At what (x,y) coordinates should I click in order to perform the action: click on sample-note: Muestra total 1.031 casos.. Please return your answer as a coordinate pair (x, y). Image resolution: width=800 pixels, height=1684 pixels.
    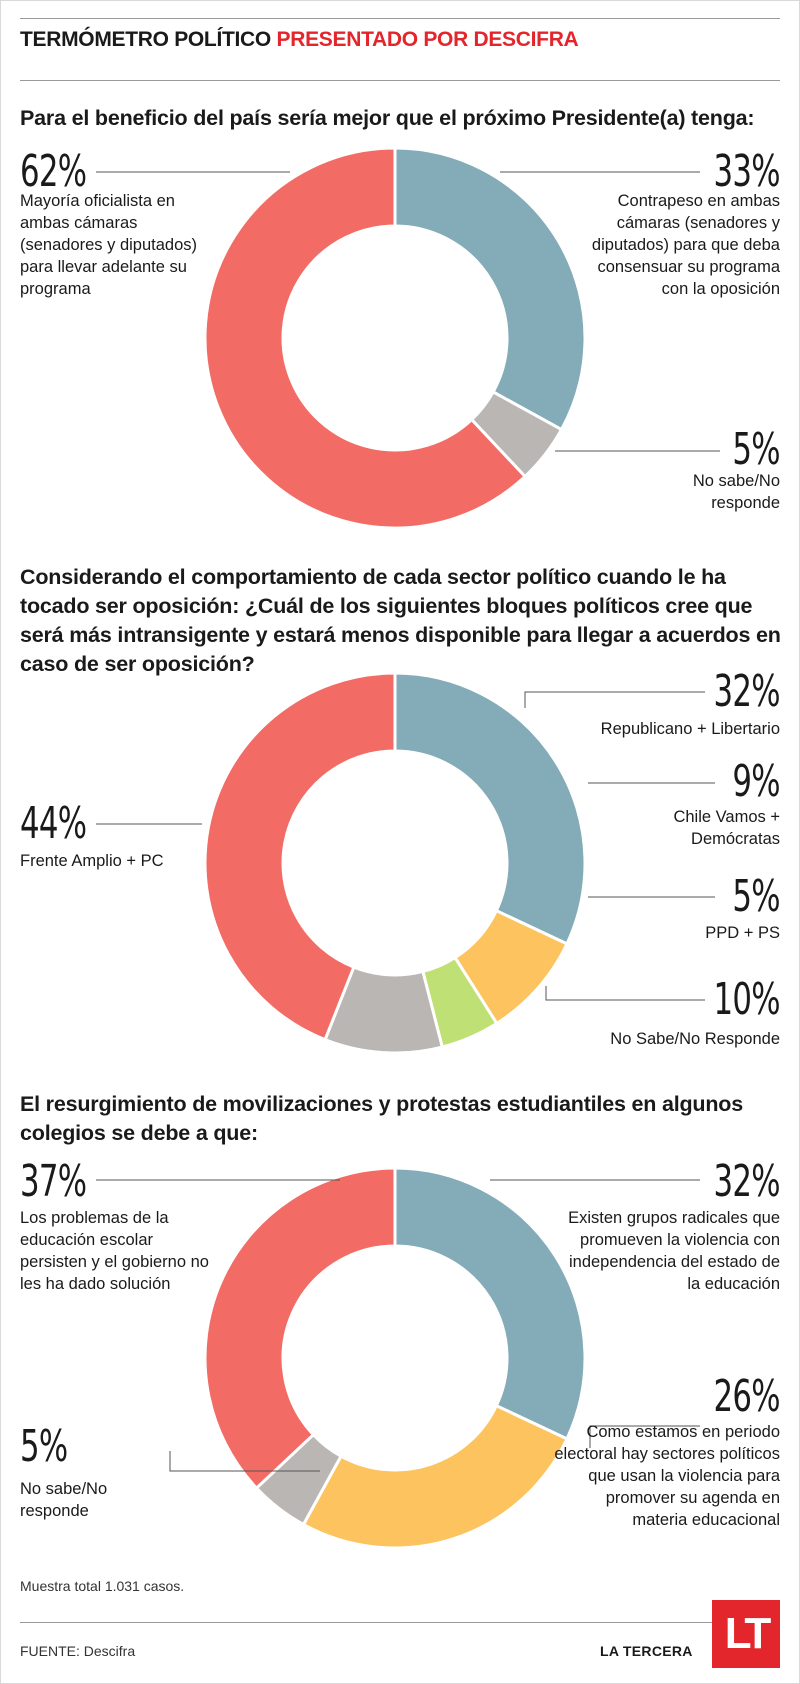
    Looking at the image, I should click on (102, 1586).